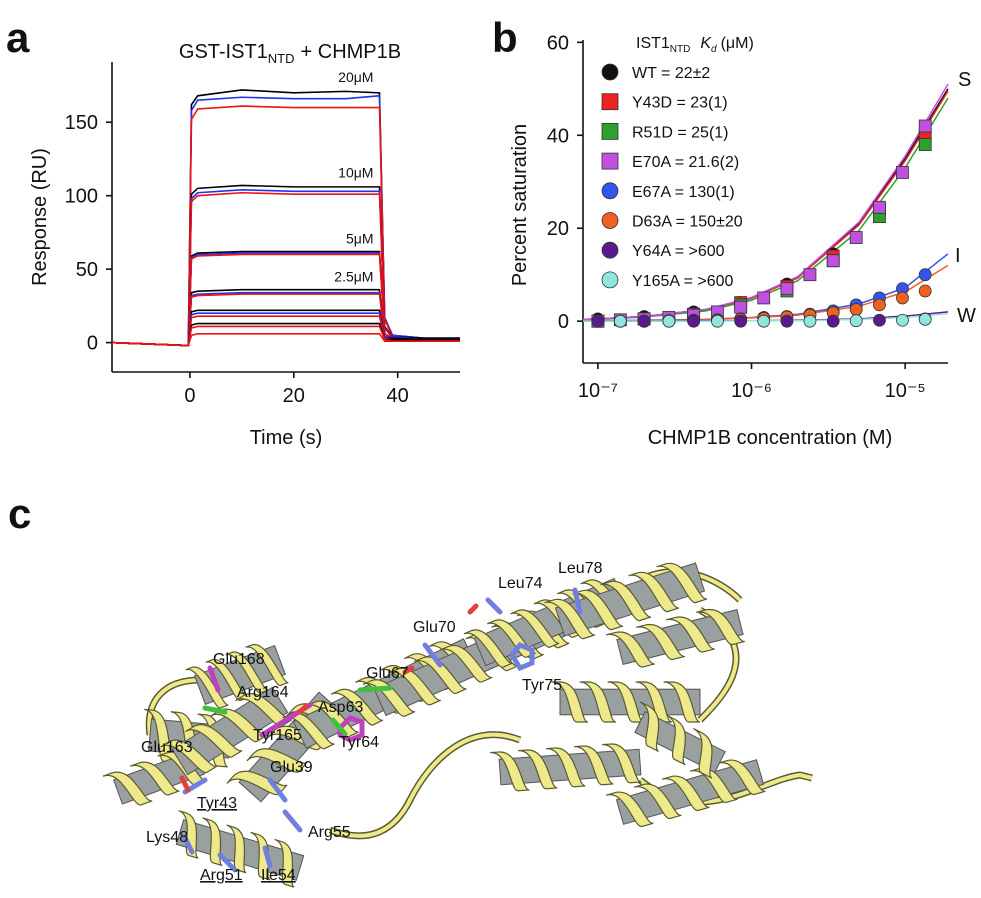  Describe the element at coordinates (294, 396) in the screenshot. I see `x-tick-label: 20` at that location.